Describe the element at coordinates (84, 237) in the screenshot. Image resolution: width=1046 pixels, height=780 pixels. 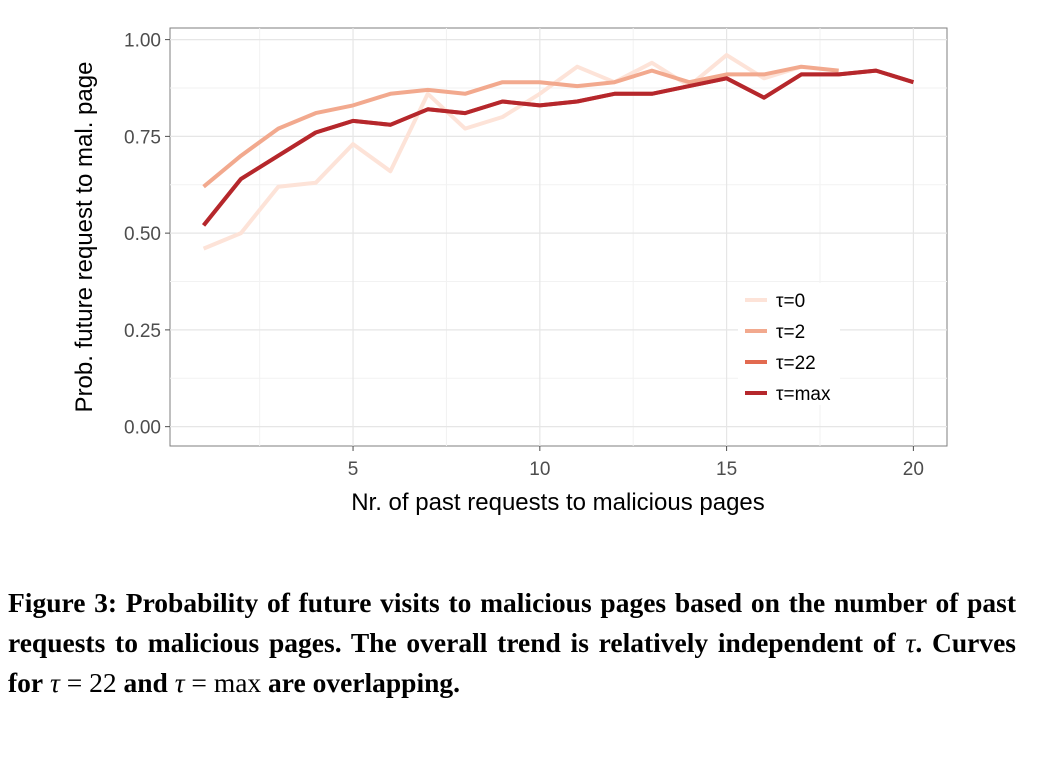
I see `y-axis-title: Prob. future request to mal. page` at that location.